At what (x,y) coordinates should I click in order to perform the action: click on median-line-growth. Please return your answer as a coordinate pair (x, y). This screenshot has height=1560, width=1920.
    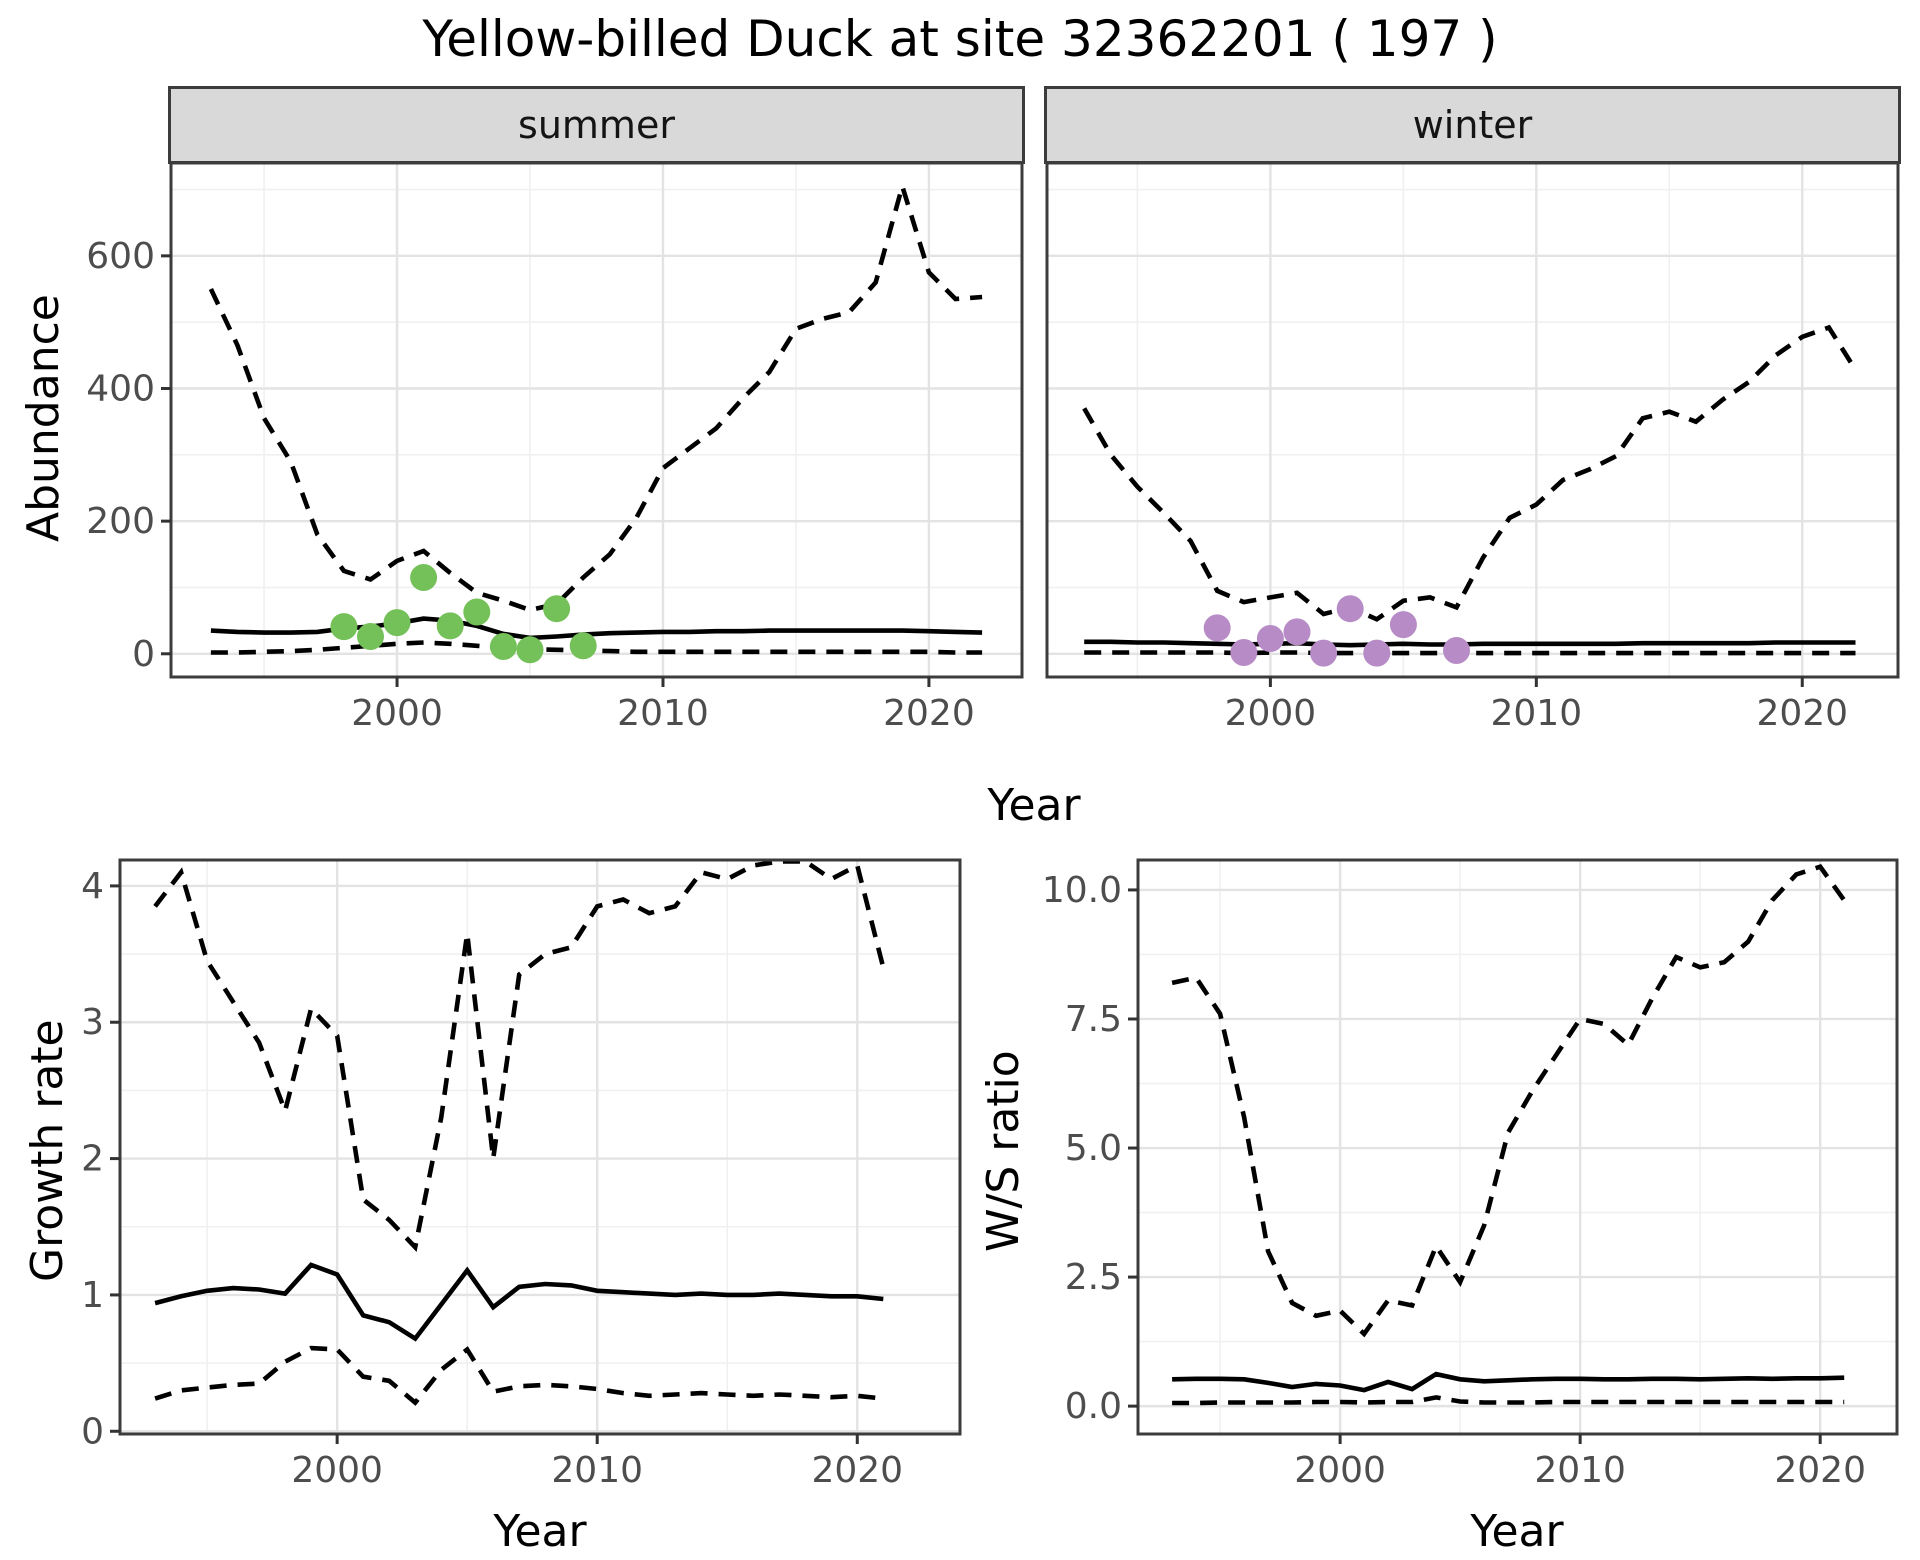
    Looking at the image, I should click on (519, 1302).